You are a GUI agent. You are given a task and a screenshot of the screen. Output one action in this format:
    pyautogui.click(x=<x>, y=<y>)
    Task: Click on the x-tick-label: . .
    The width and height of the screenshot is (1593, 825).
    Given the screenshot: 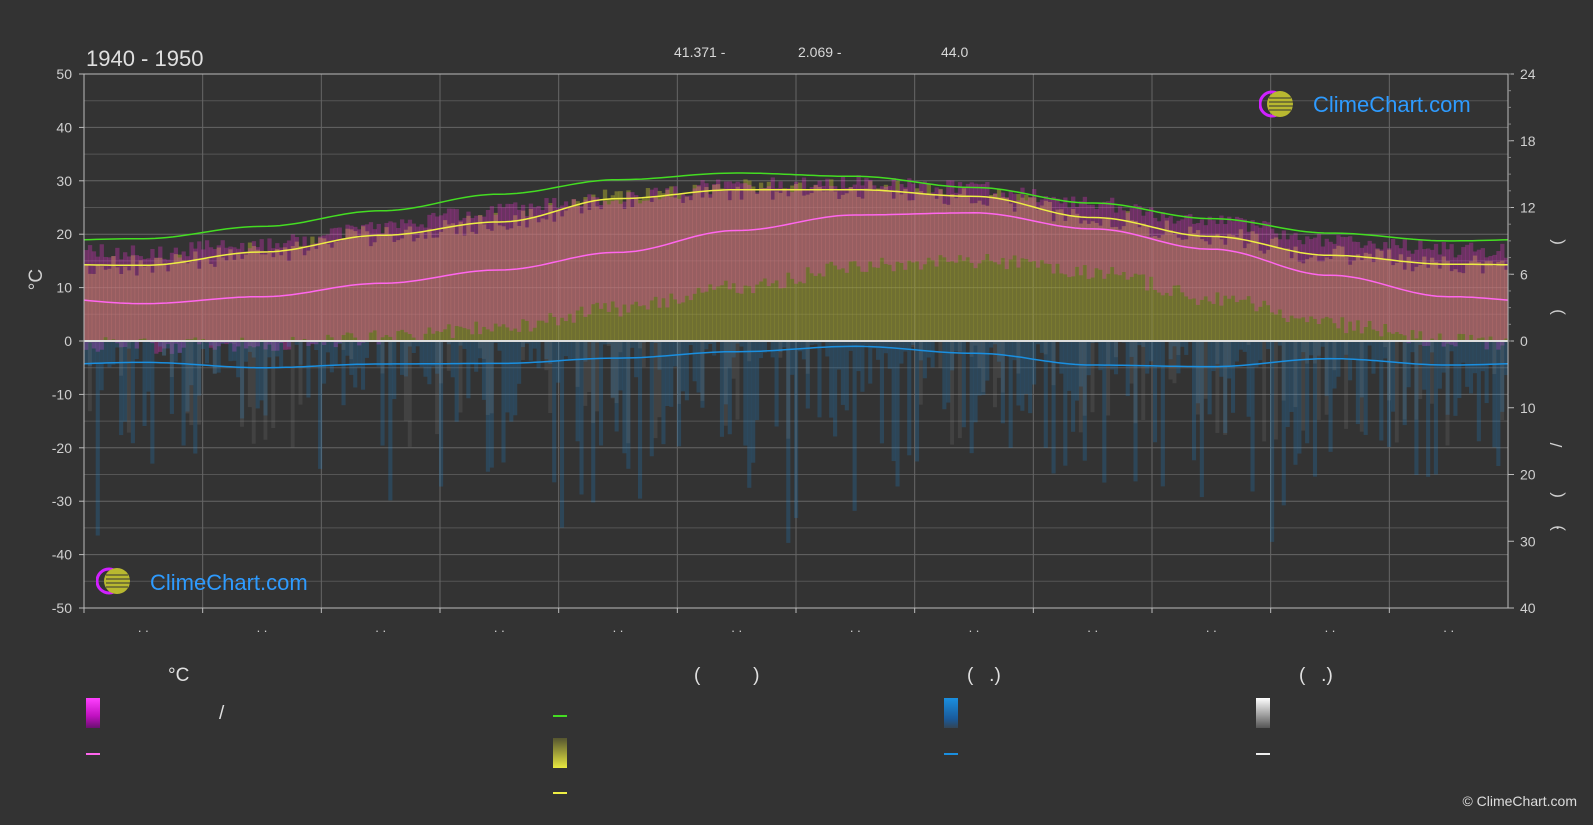 What is the action you would take?
    pyautogui.click(x=380, y=627)
    